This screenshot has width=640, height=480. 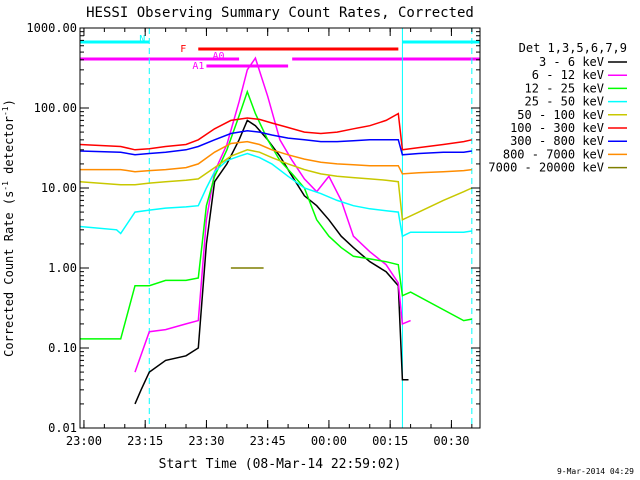 I want to click on y-tick-label: 10.00, so click(x=59, y=188).